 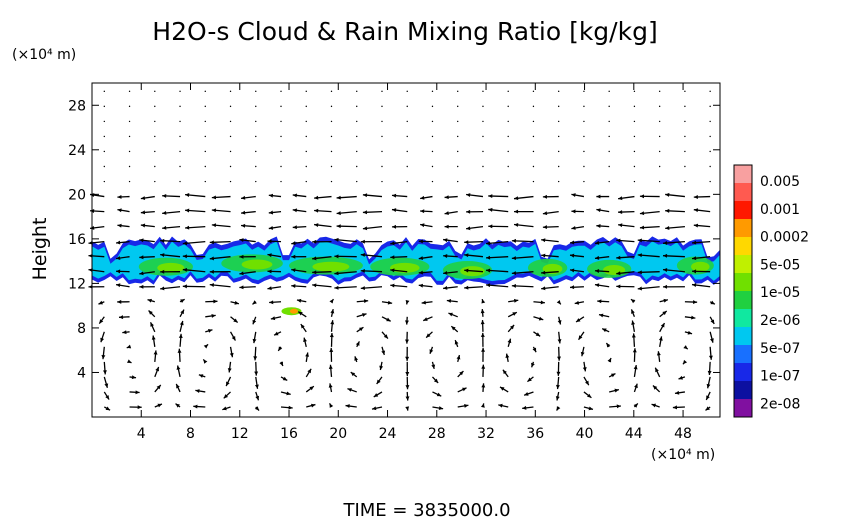 What do you see at coordinates (780, 210) in the screenshot?
I see `colorbar-label: 0.001` at bounding box center [780, 210].